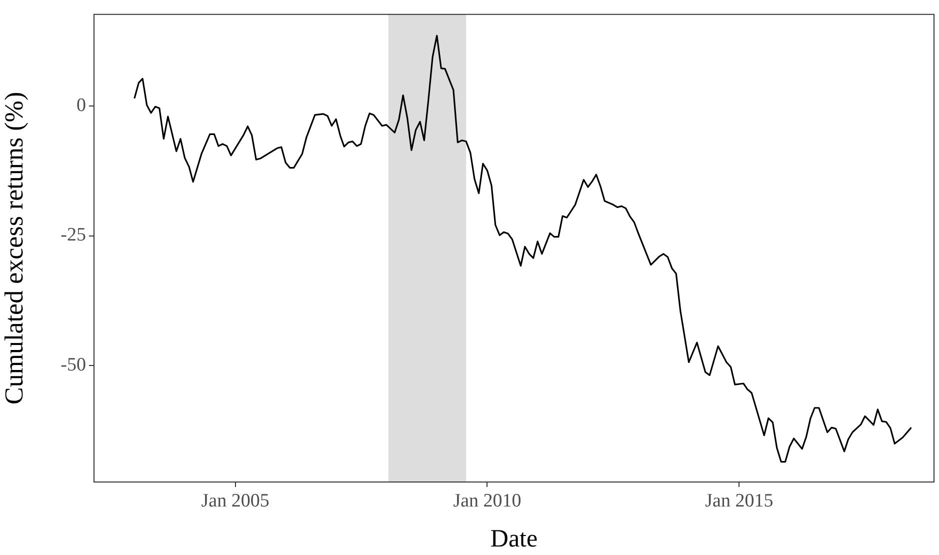 The height and width of the screenshot is (555, 939). I want to click on x-tick-label: Jan 2015, so click(739, 501).